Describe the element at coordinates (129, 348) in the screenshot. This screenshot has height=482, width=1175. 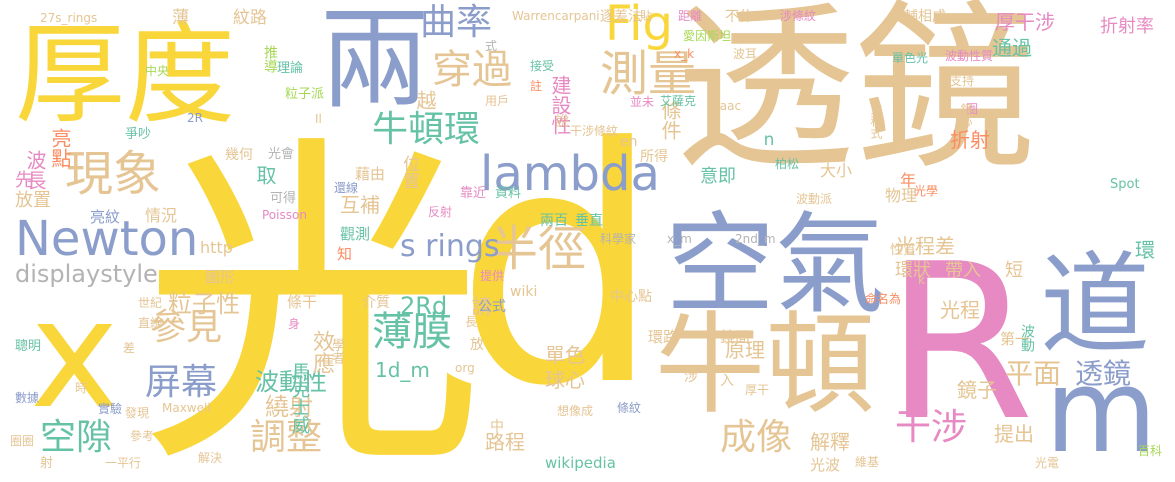
I see `word-cloud-word: 差` at that location.